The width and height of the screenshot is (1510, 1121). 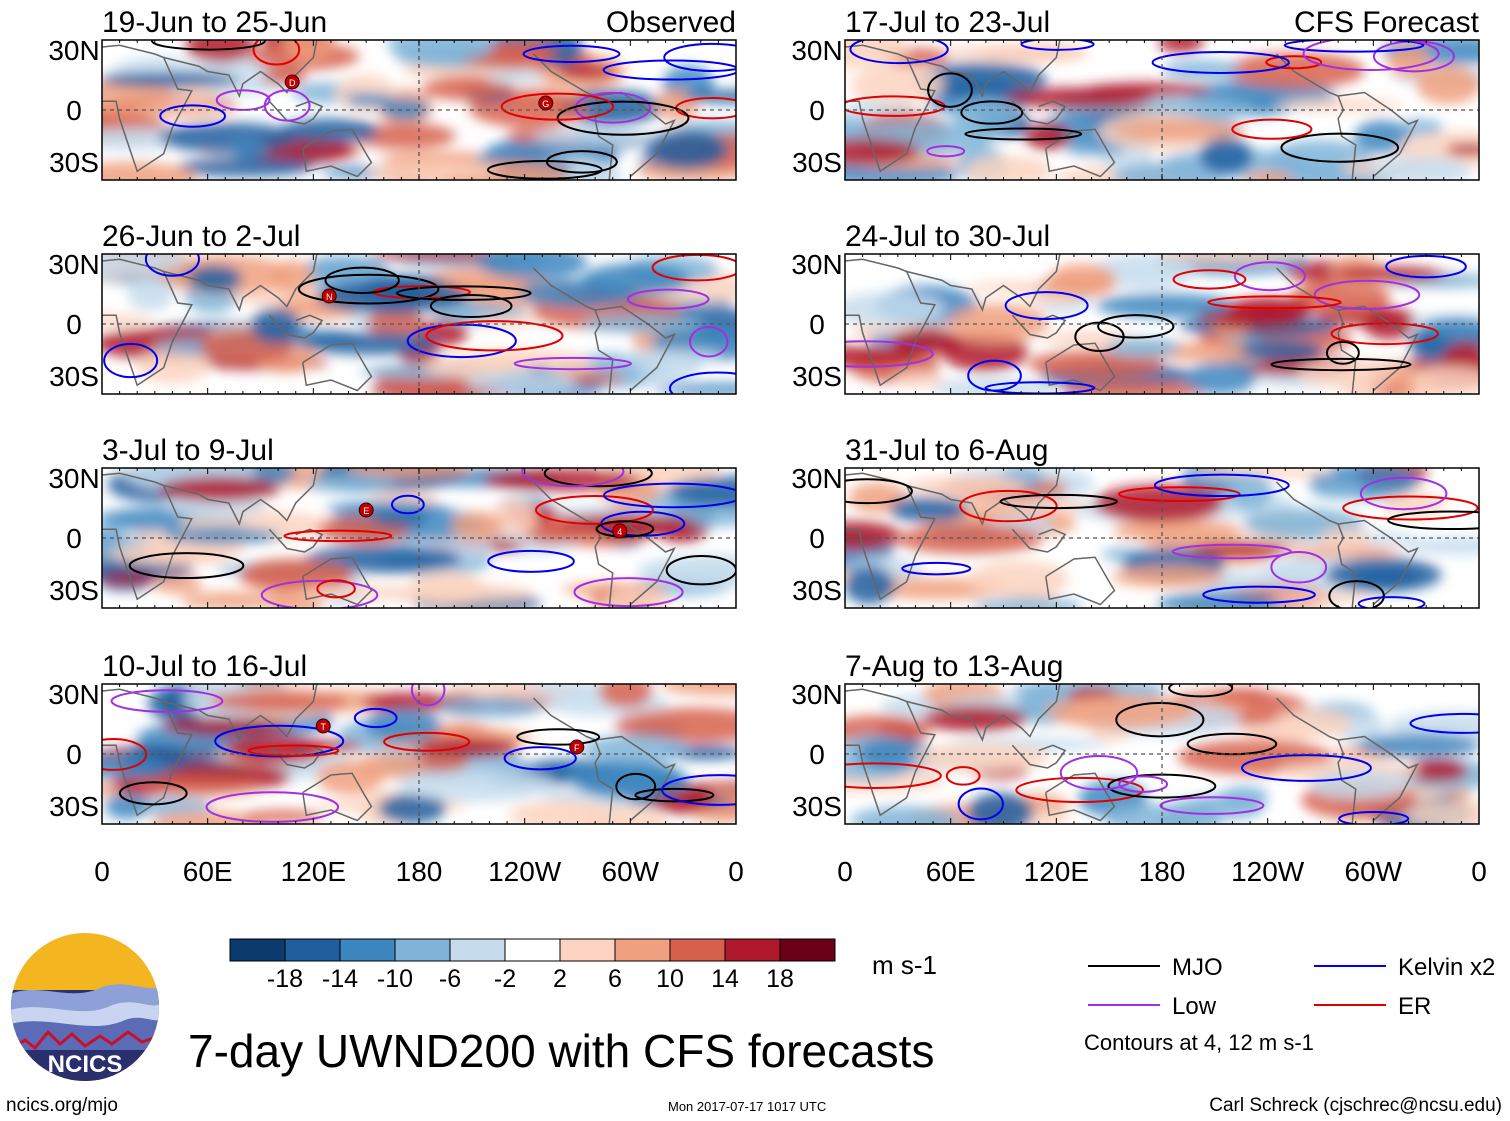 I want to click on storm-marker: T, so click(x=323, y=726).